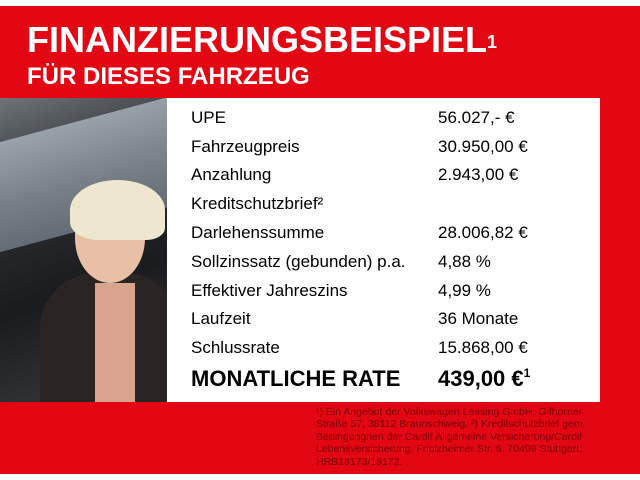  I want to click on row-value: 28.006,82 €, so click(483, 232).